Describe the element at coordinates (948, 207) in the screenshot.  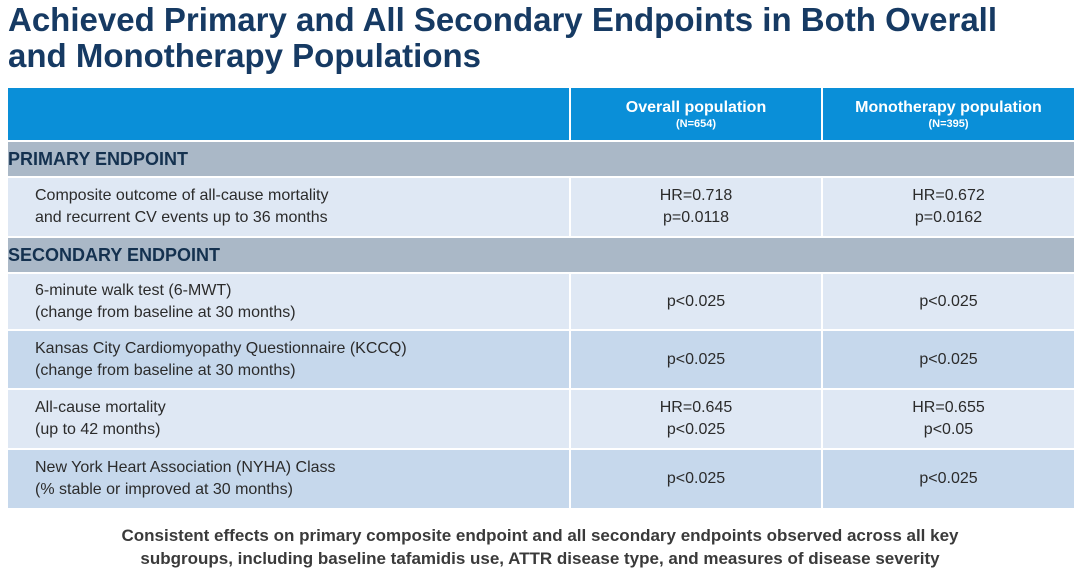
I see `mono-result: HR=0.672 p=0.0162` at that location.